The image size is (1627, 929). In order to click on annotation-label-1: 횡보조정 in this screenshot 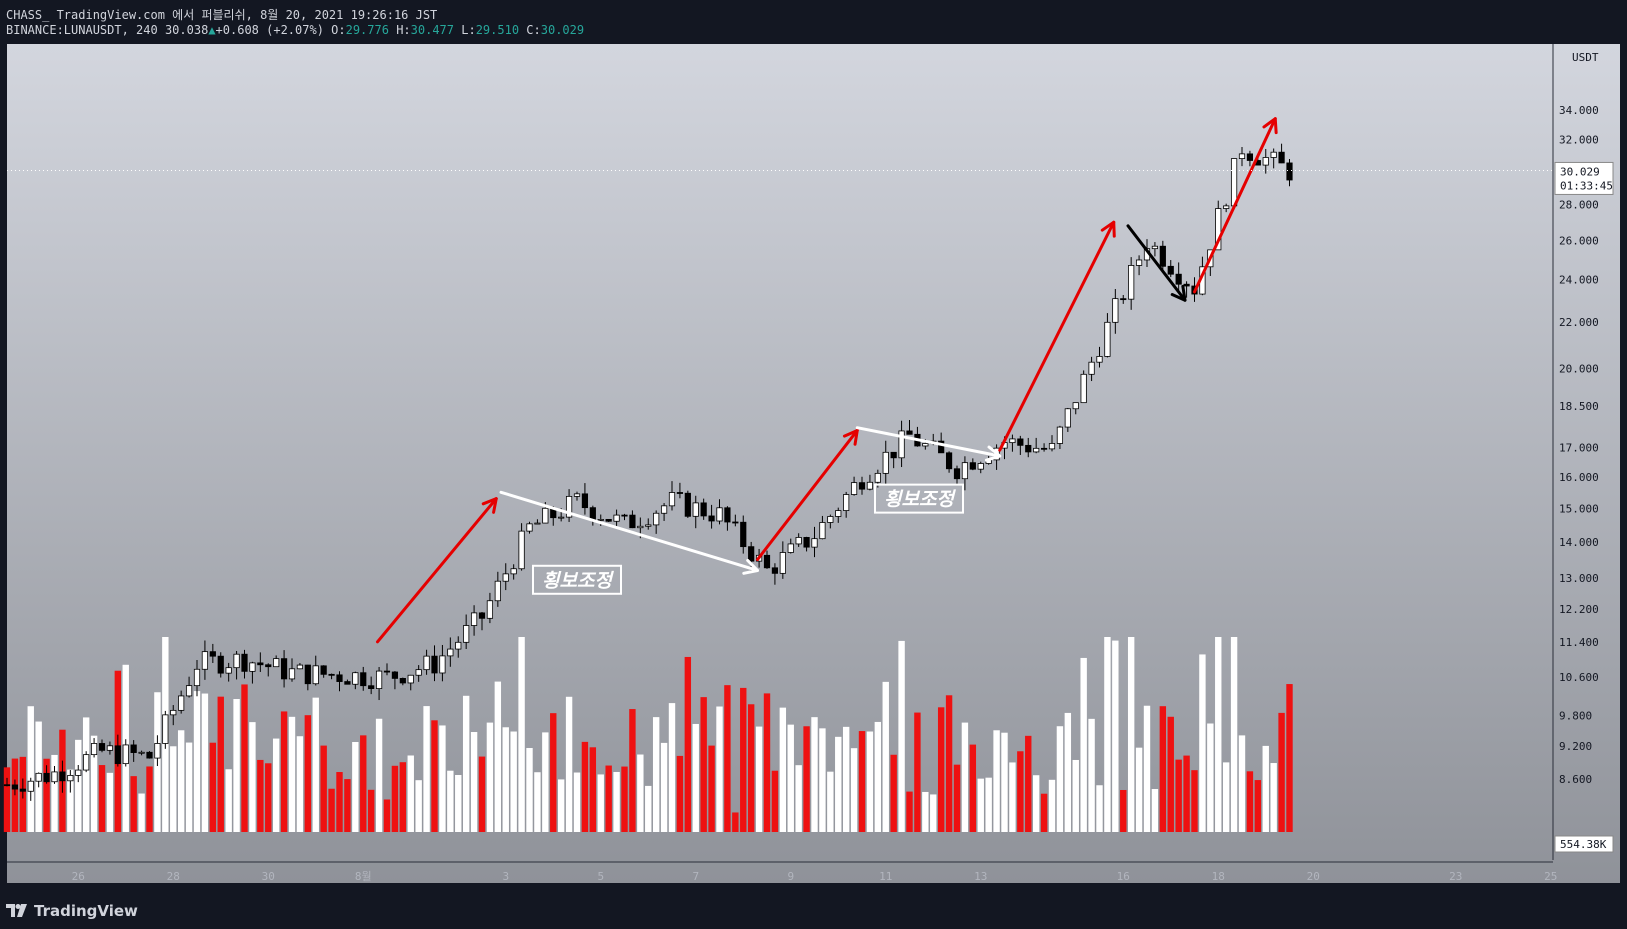, I will do `click(578, 581)`.